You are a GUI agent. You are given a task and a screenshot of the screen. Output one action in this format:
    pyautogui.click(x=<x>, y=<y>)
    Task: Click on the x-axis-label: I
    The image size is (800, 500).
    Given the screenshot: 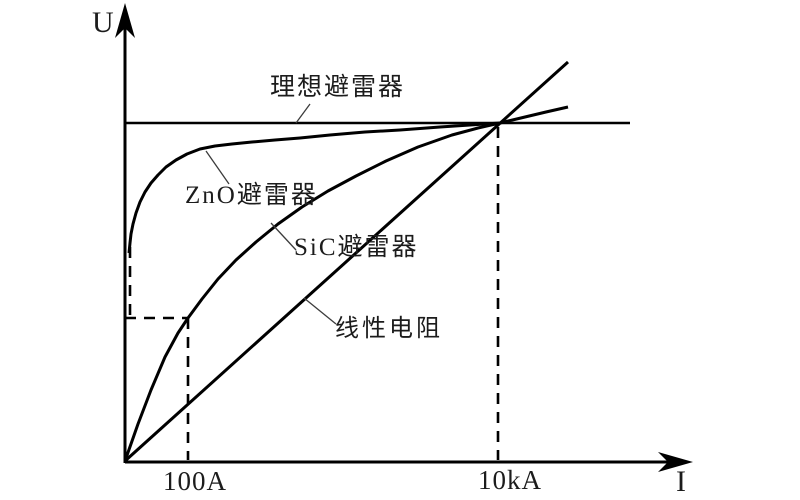 What is the action you would take?
    pyautogui.click(x=681, y=481)
    